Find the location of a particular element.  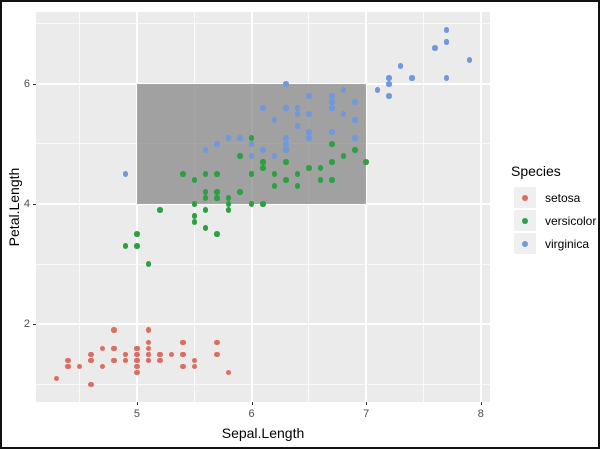

legend-item-versicolor: versicolor is located at coordinates (555, 220).